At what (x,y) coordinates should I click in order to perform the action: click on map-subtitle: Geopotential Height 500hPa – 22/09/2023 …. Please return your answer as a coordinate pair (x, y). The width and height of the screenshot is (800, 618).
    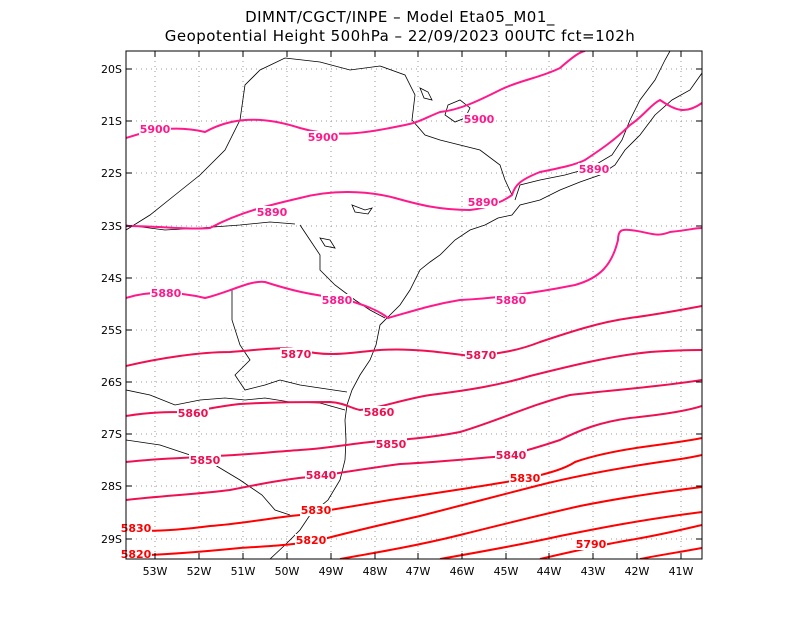
    Looking at the image, I should click on (400, 36).